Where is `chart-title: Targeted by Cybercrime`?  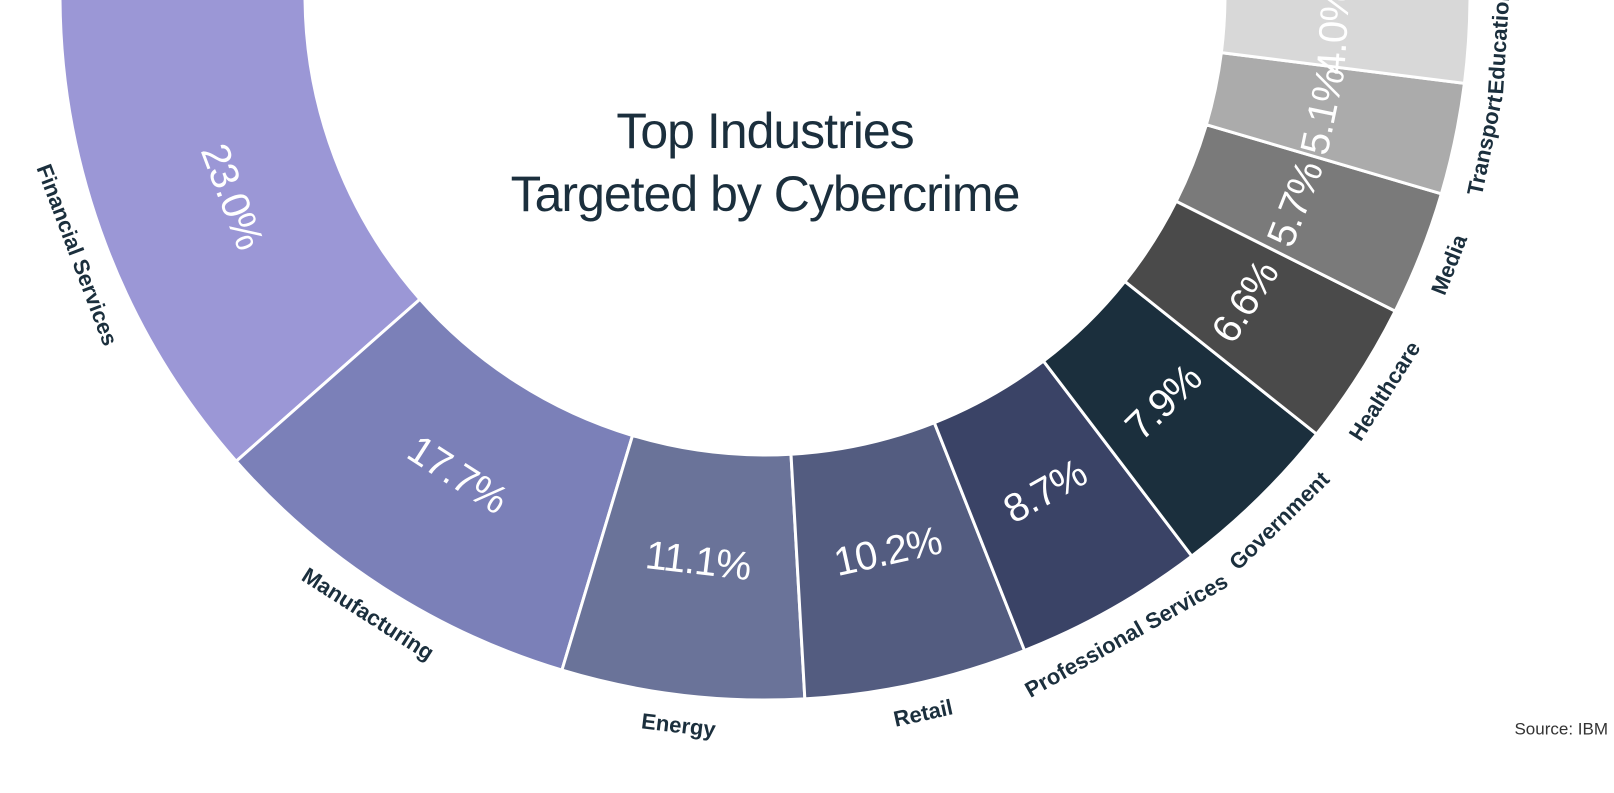 chart-title: Targeted by Cybercrime is located at coordinates (765, 194).